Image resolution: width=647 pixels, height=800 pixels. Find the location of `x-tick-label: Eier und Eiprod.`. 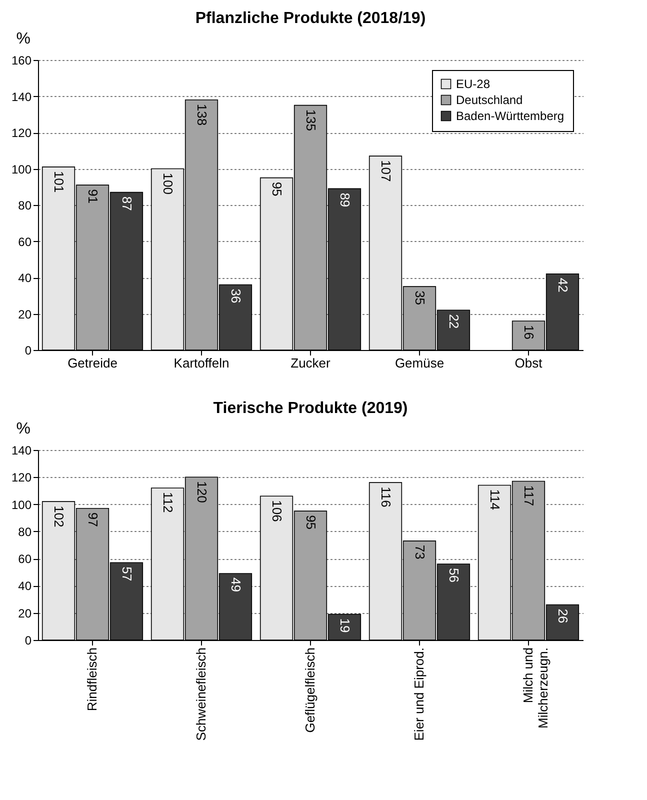

x-tick-label: Eier und Eiprod. is located at coordinates (419, 694).